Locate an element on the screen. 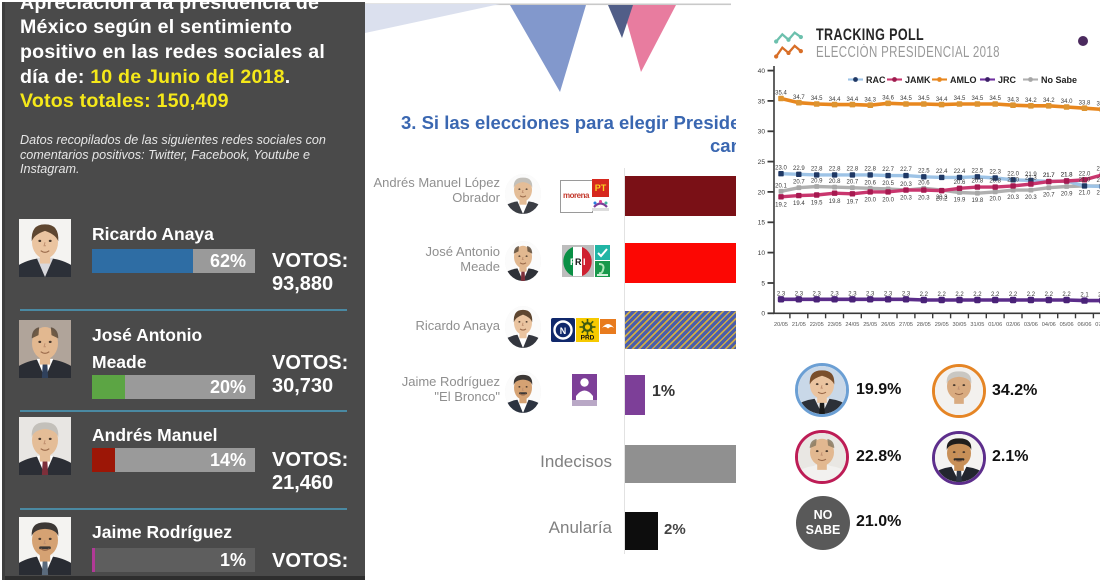 This screenshot has width=1100, height=580. svg-text: JRC is located at coordinates (1007, 80).